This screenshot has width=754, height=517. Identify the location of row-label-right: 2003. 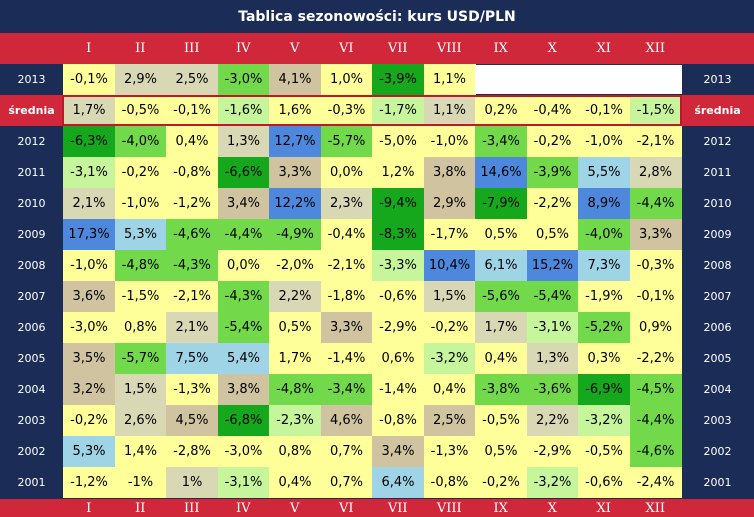
(717, 420).